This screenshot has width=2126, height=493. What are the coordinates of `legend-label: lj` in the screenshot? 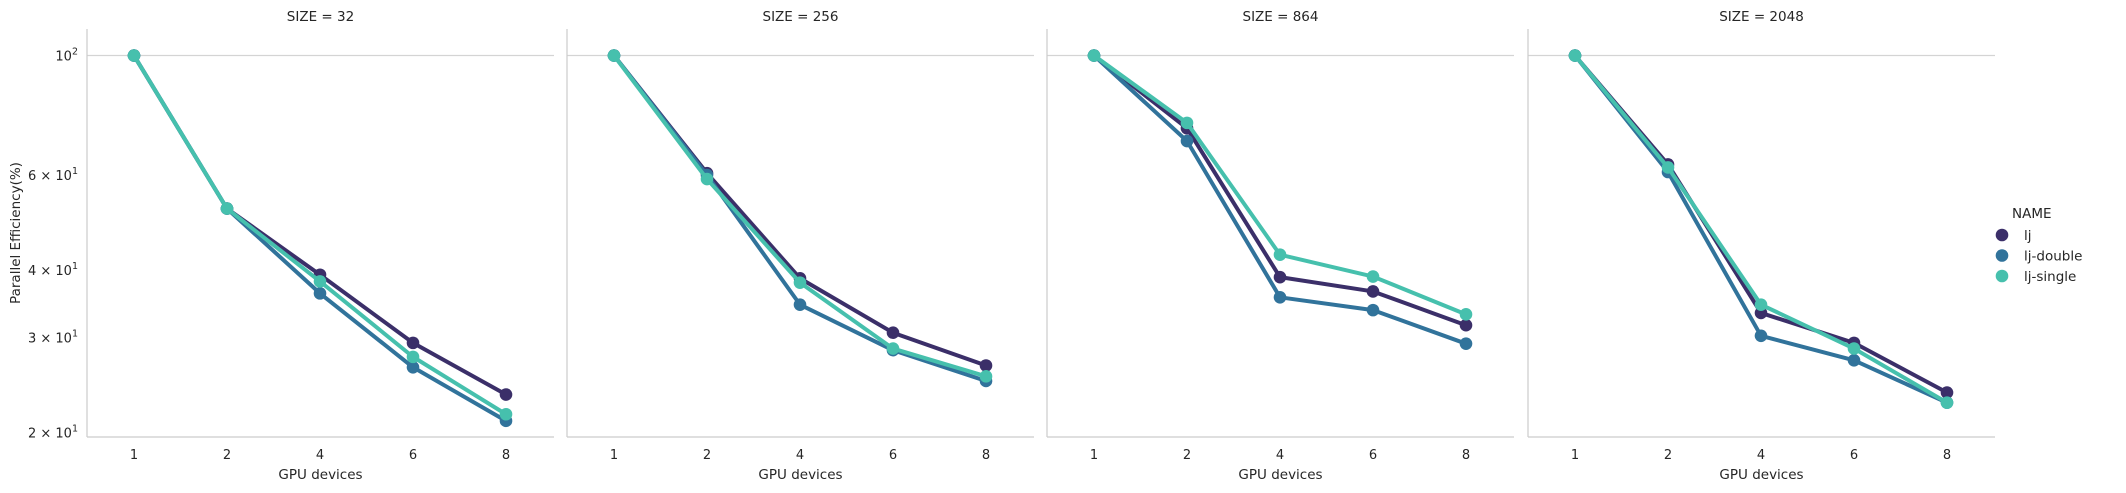 It's located at (2028, 236).